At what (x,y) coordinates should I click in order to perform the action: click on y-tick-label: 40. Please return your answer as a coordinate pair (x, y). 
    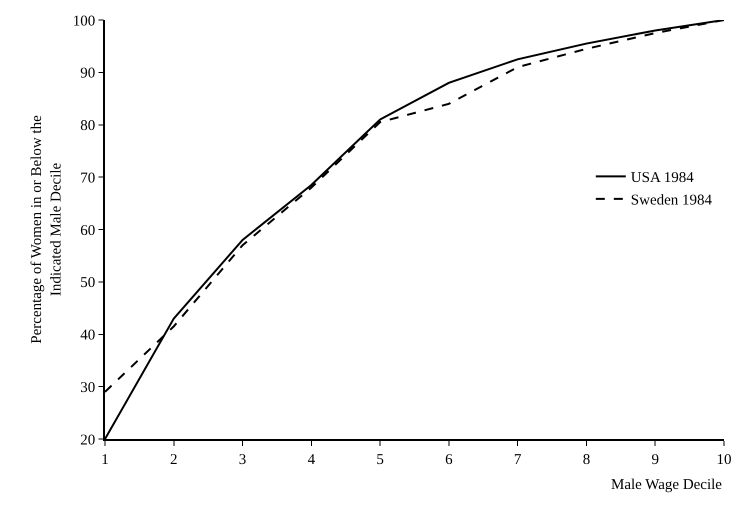
    Looking at the image, I should click on (88, 336).